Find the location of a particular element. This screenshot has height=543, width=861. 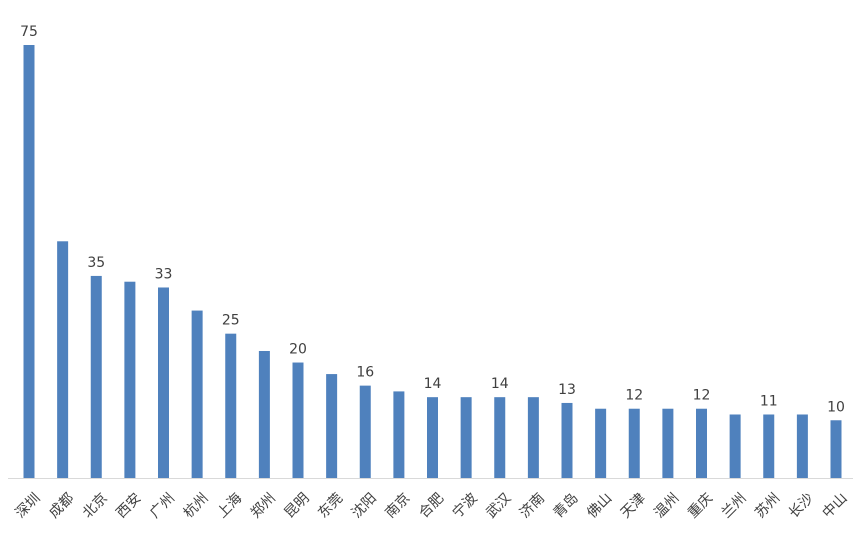

data-label-22: 11 is located at coordinates (769, 401).